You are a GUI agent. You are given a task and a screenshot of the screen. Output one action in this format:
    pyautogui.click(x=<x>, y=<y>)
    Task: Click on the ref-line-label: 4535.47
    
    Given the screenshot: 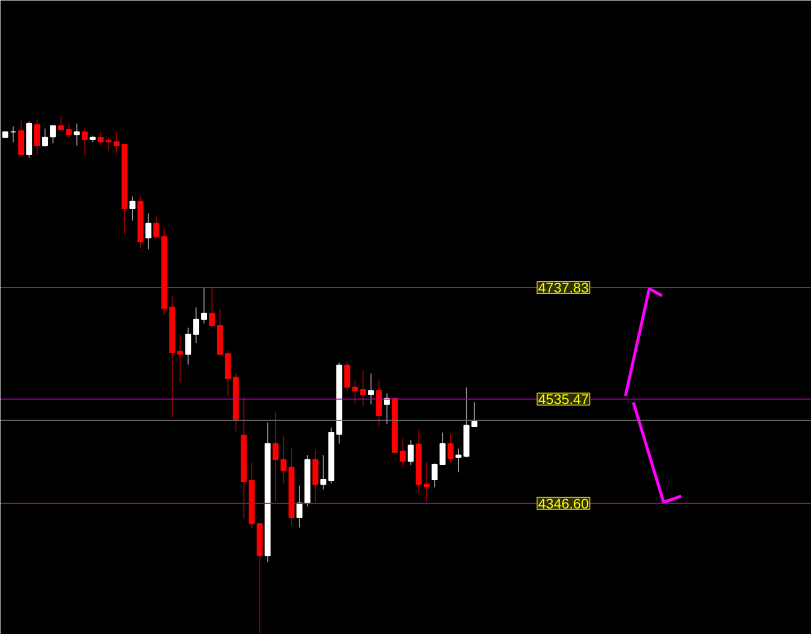 What is the action you would take?
    pyautogui.click(x=563, y=399)
    